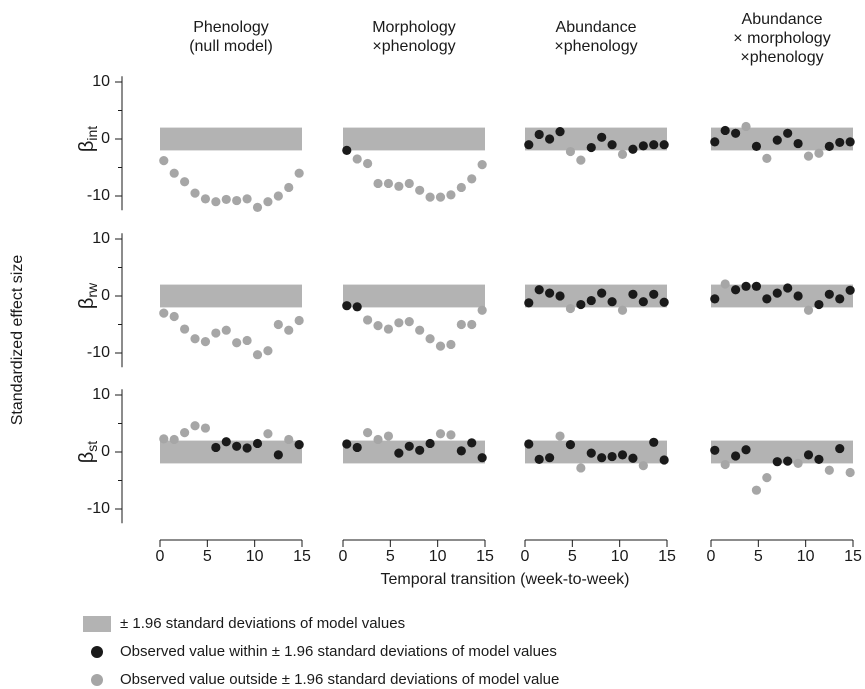 Image resolution: width=865 pixels, height=689 pixels. Describe the element at coordinates (97, 680) in the screenshot. I see `legend-marker` at that location.